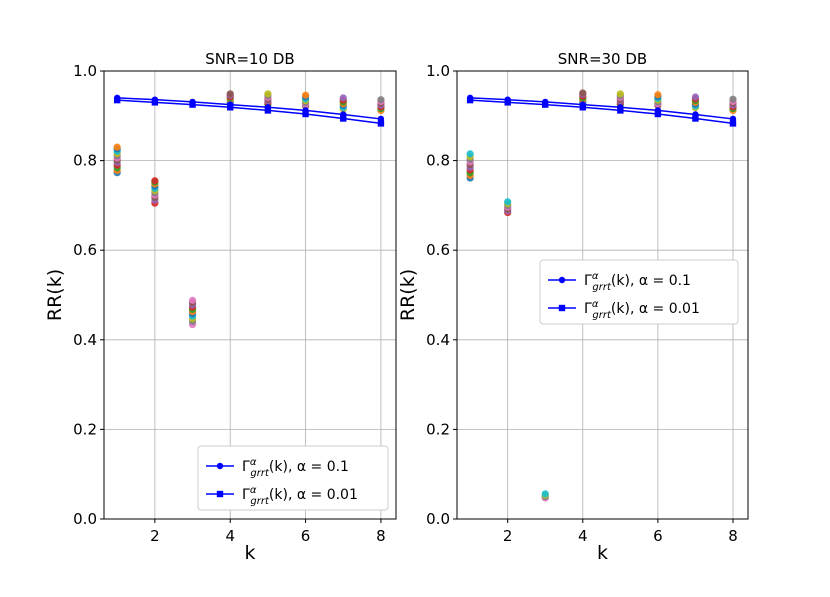  I want to click on chart-title: SNR=10 DB, so click(249, 59).